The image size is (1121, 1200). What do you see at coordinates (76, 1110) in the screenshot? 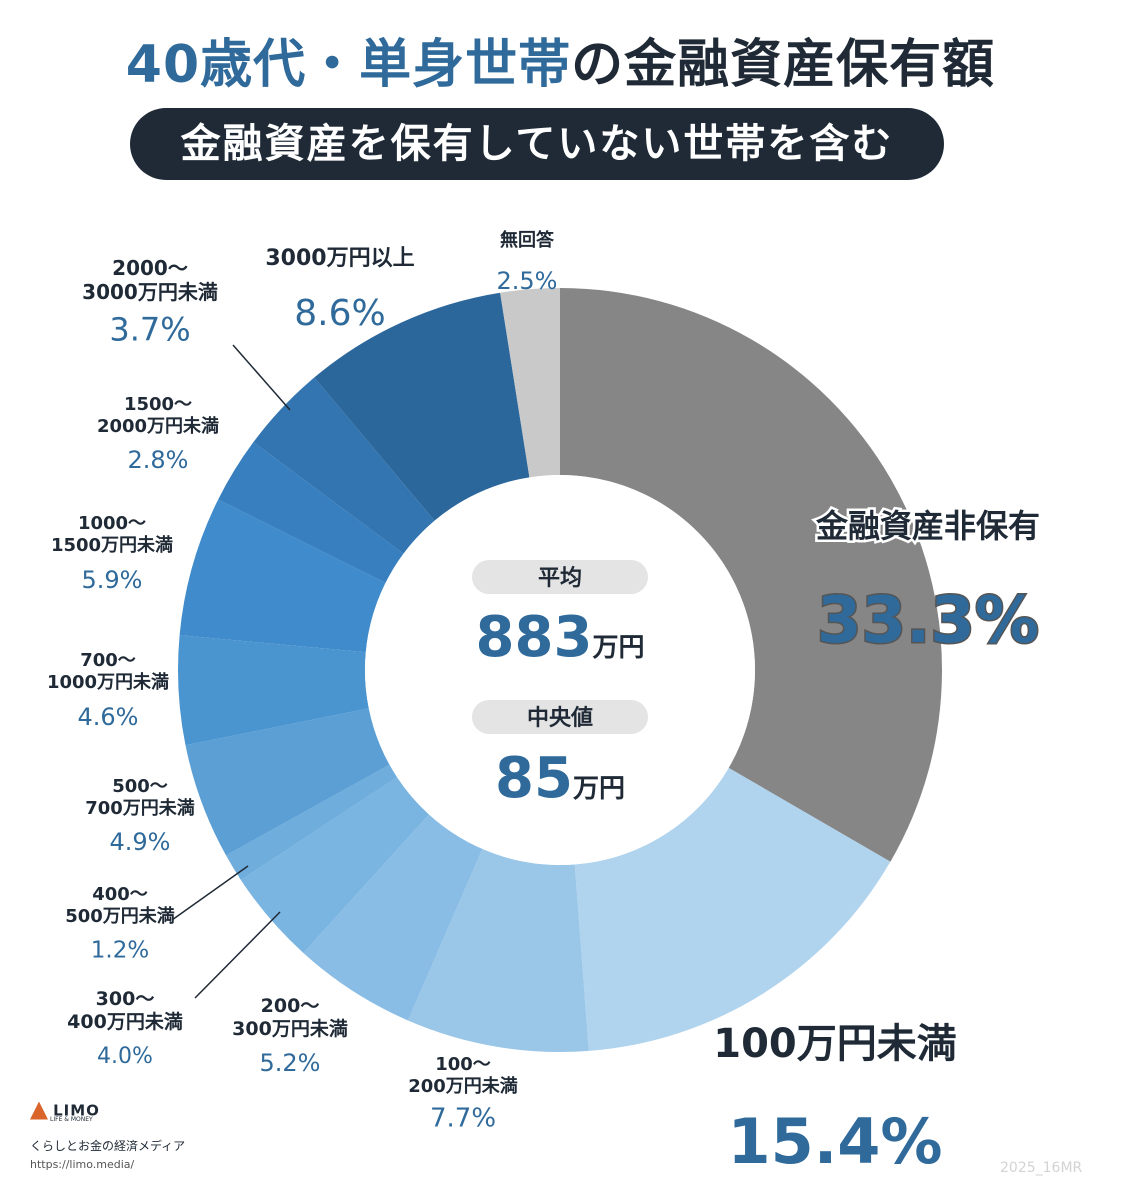
I see `logo-name: LIMO` at bounding box center [76, 1110].